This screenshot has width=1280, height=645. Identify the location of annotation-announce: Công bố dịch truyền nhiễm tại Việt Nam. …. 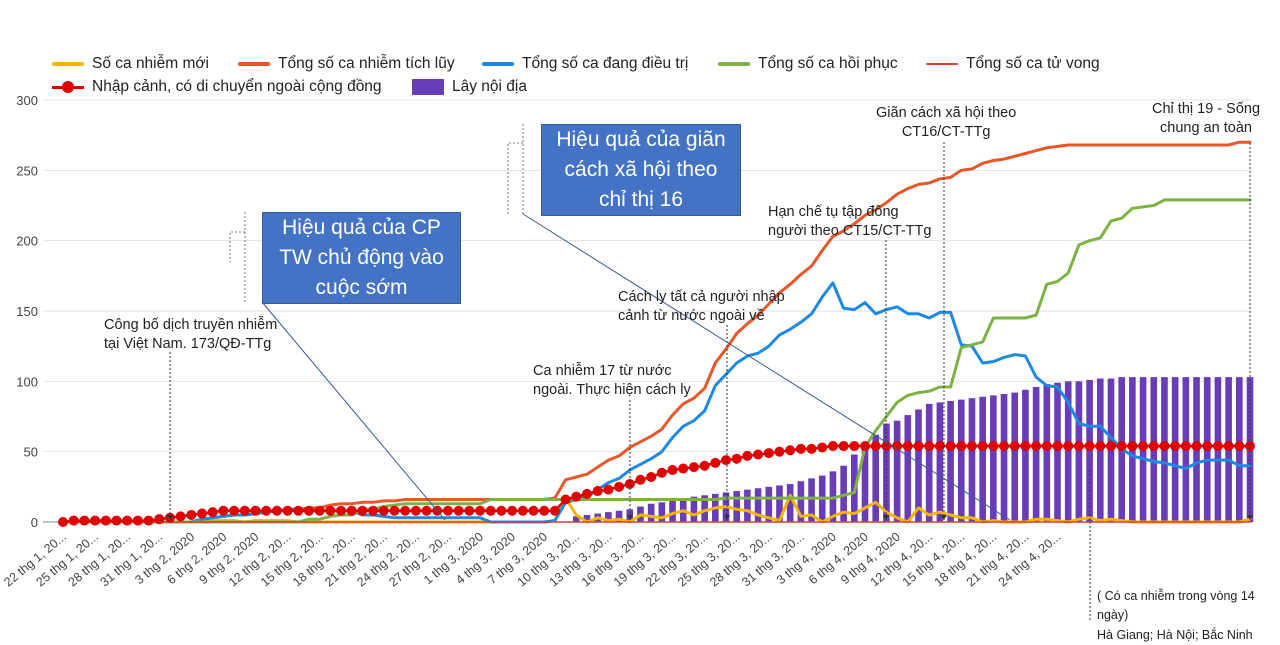
(190, 335).